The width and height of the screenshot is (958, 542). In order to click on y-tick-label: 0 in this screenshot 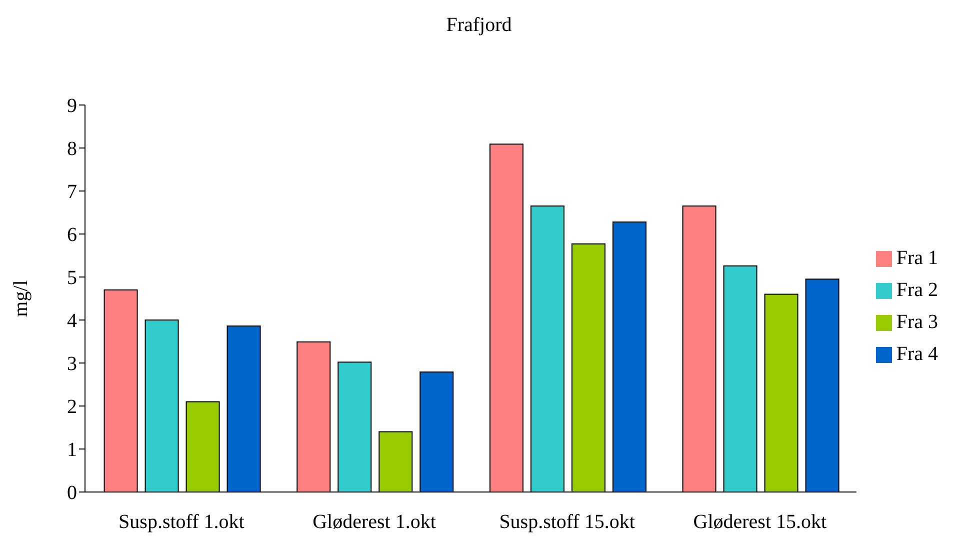, I will do `click(72, 493)`.